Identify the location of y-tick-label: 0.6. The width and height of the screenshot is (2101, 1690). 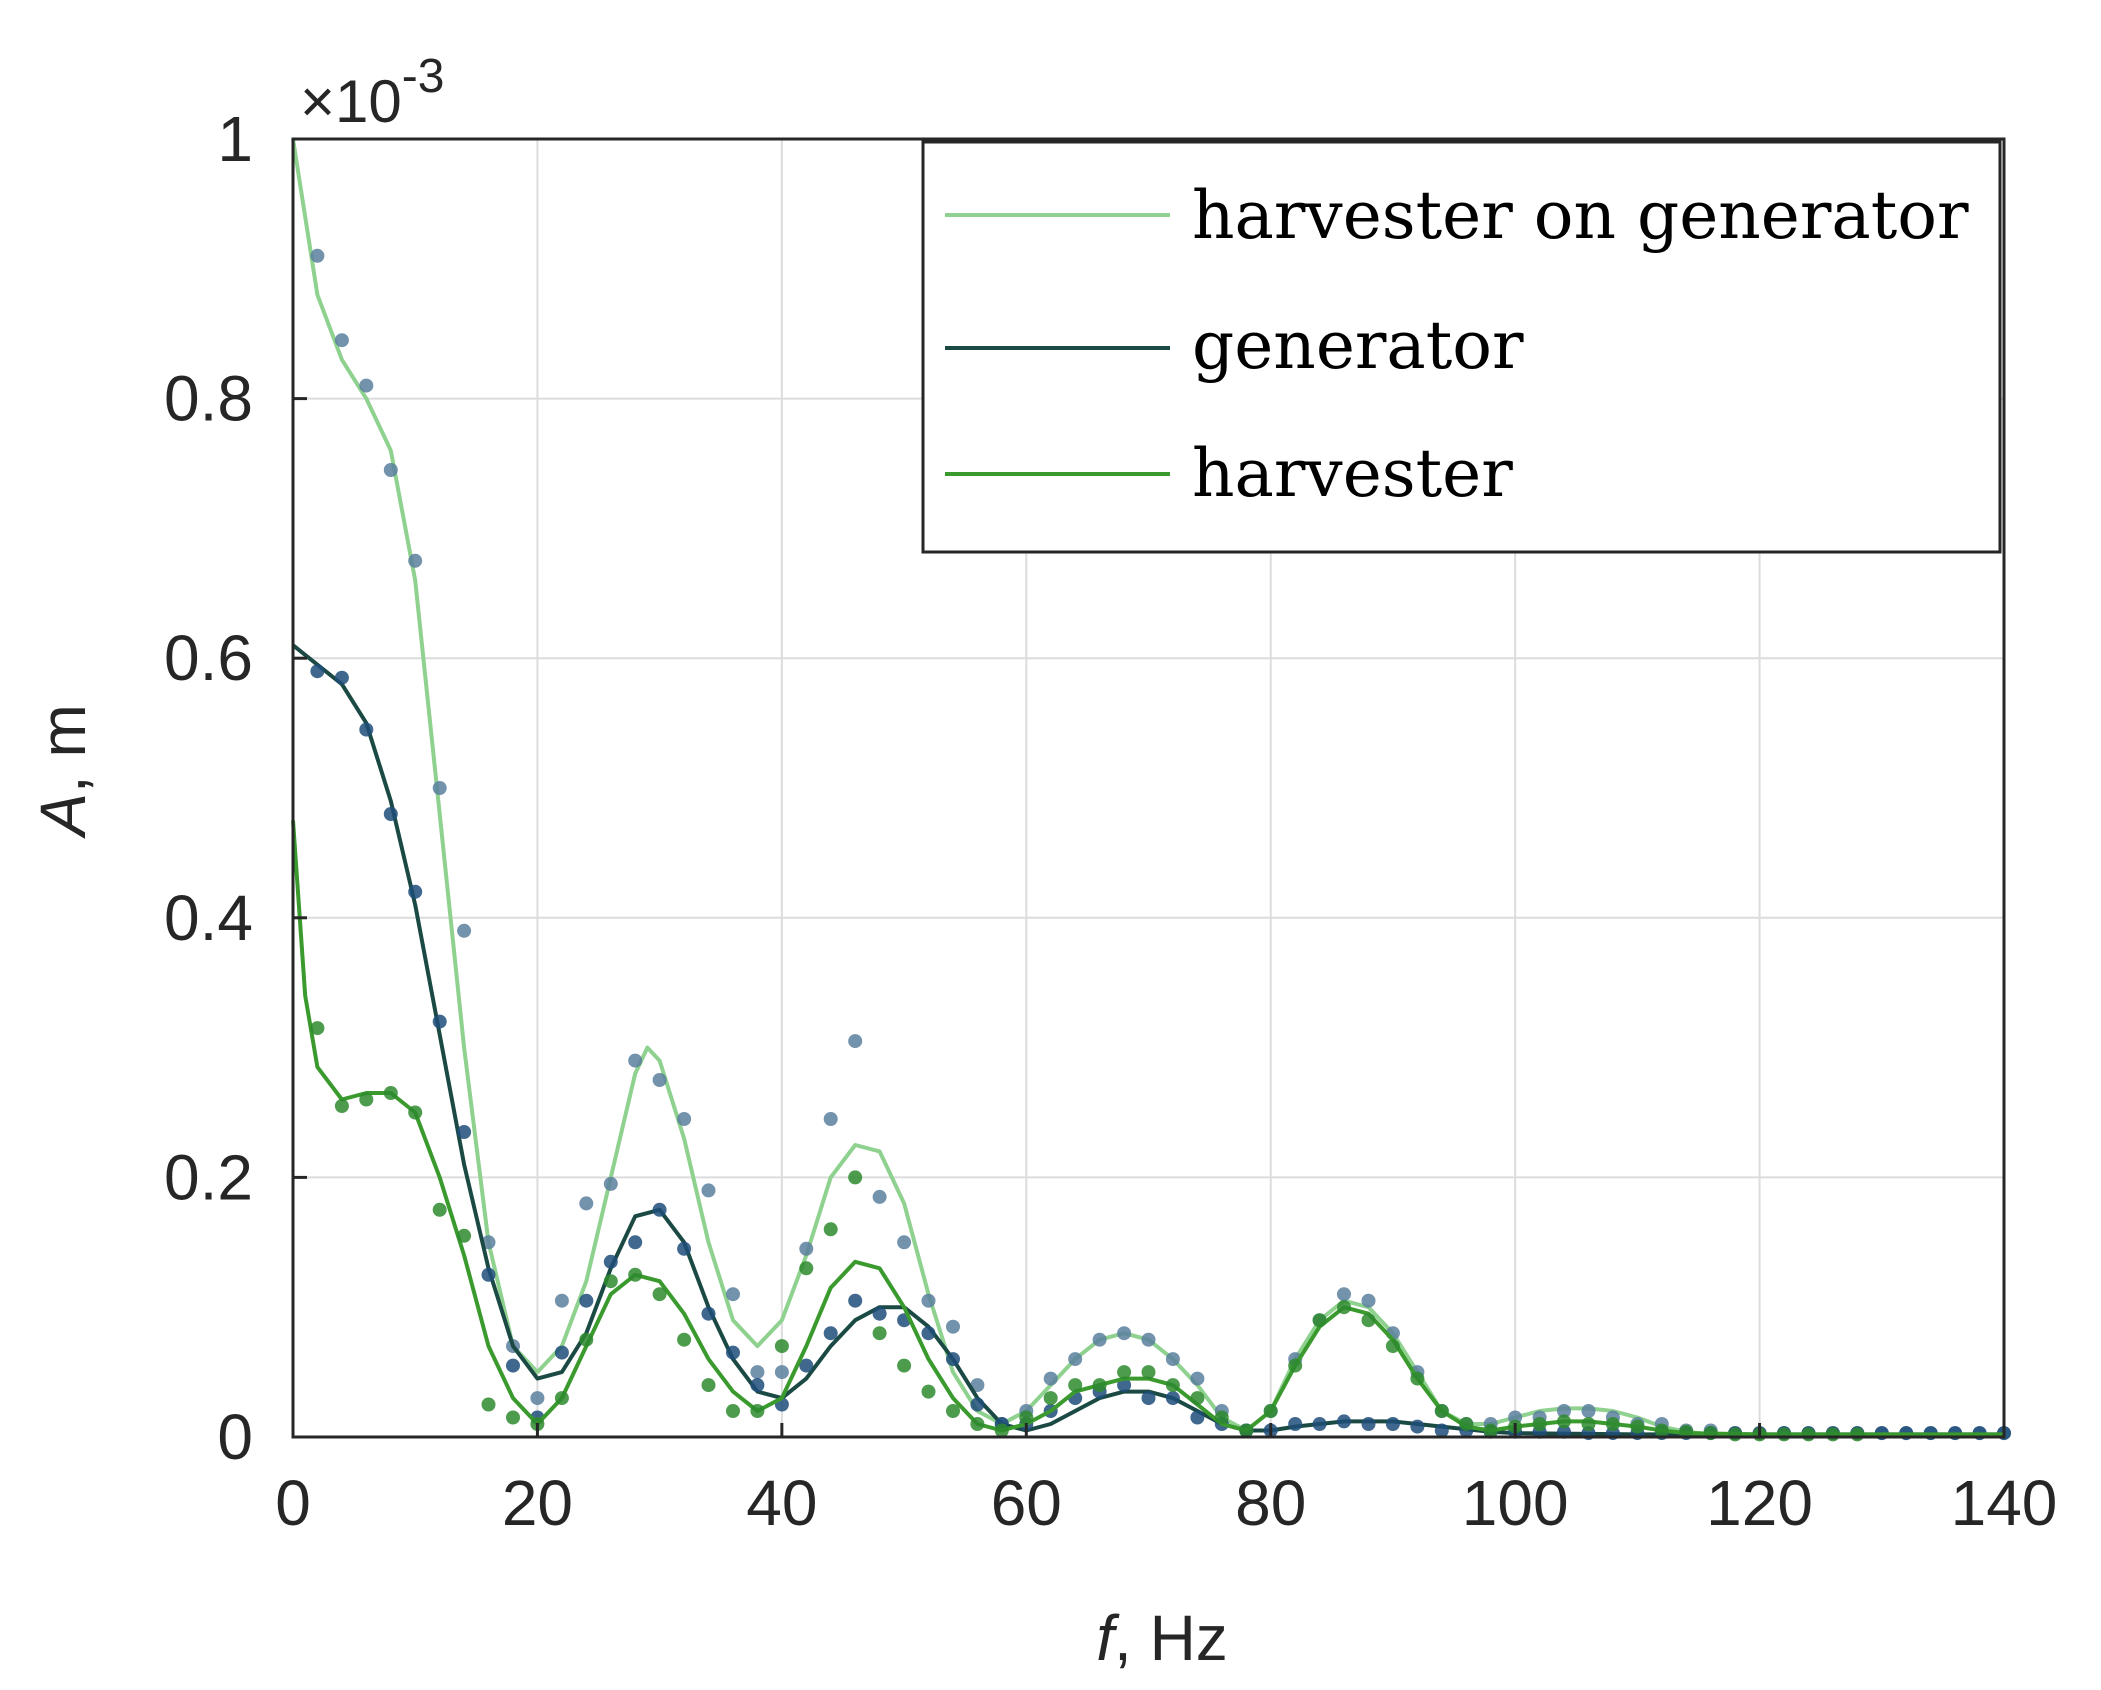
(208, 658).